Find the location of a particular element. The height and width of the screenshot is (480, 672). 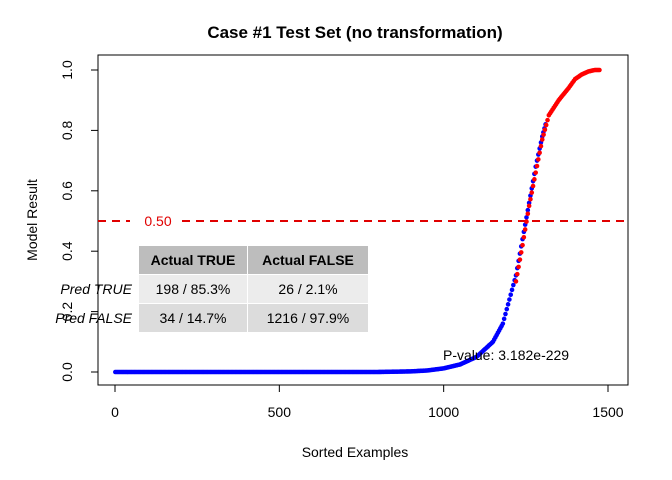

x-tick-label: 500 is located at coordinates (280, 412).